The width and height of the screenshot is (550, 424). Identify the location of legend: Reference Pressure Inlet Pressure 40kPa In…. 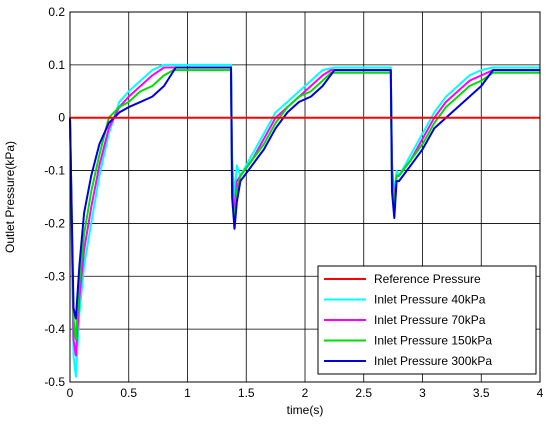
(427, 320).